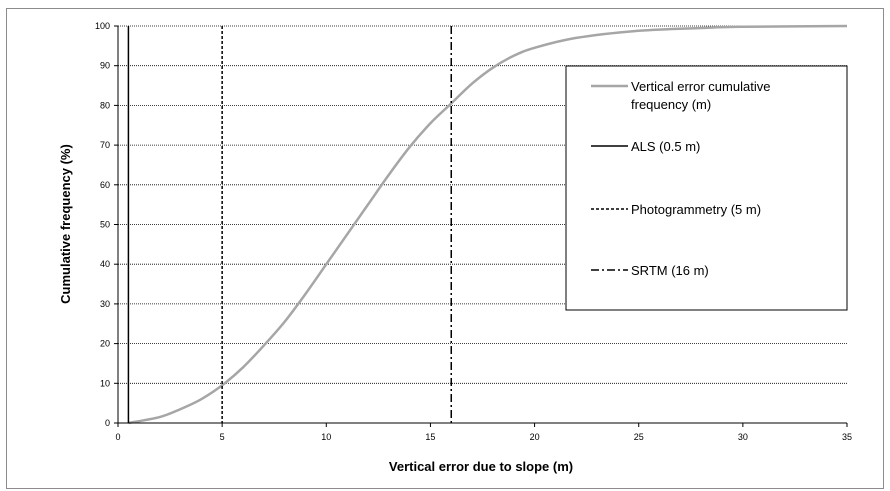  I want to click on x-tick-label-35: 35, so click(847, 437).